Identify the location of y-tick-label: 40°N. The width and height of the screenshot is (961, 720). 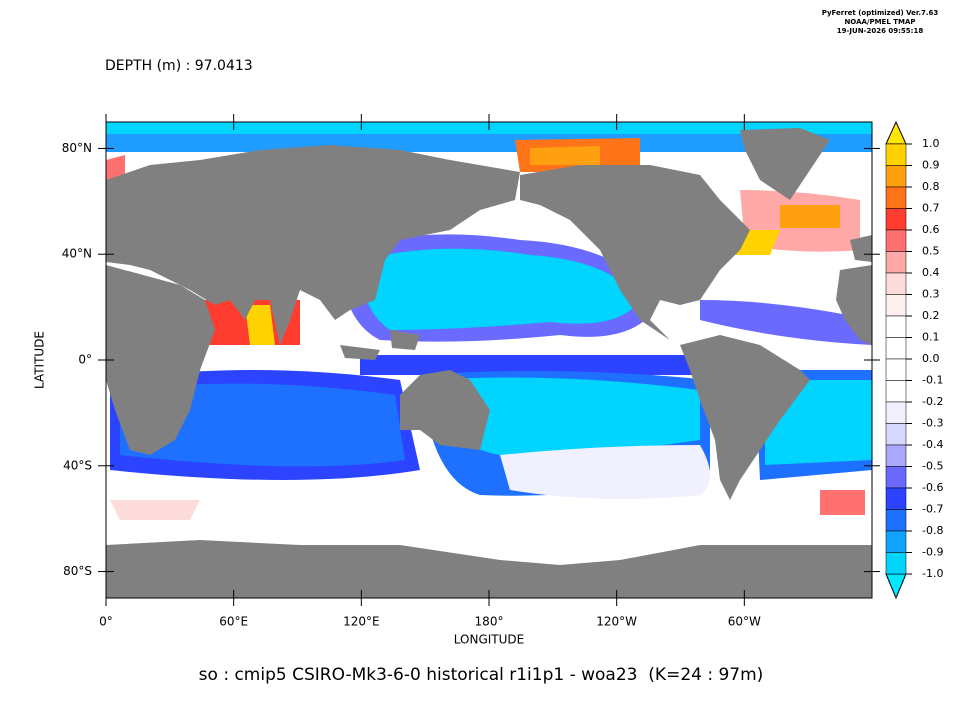
(77, 254).